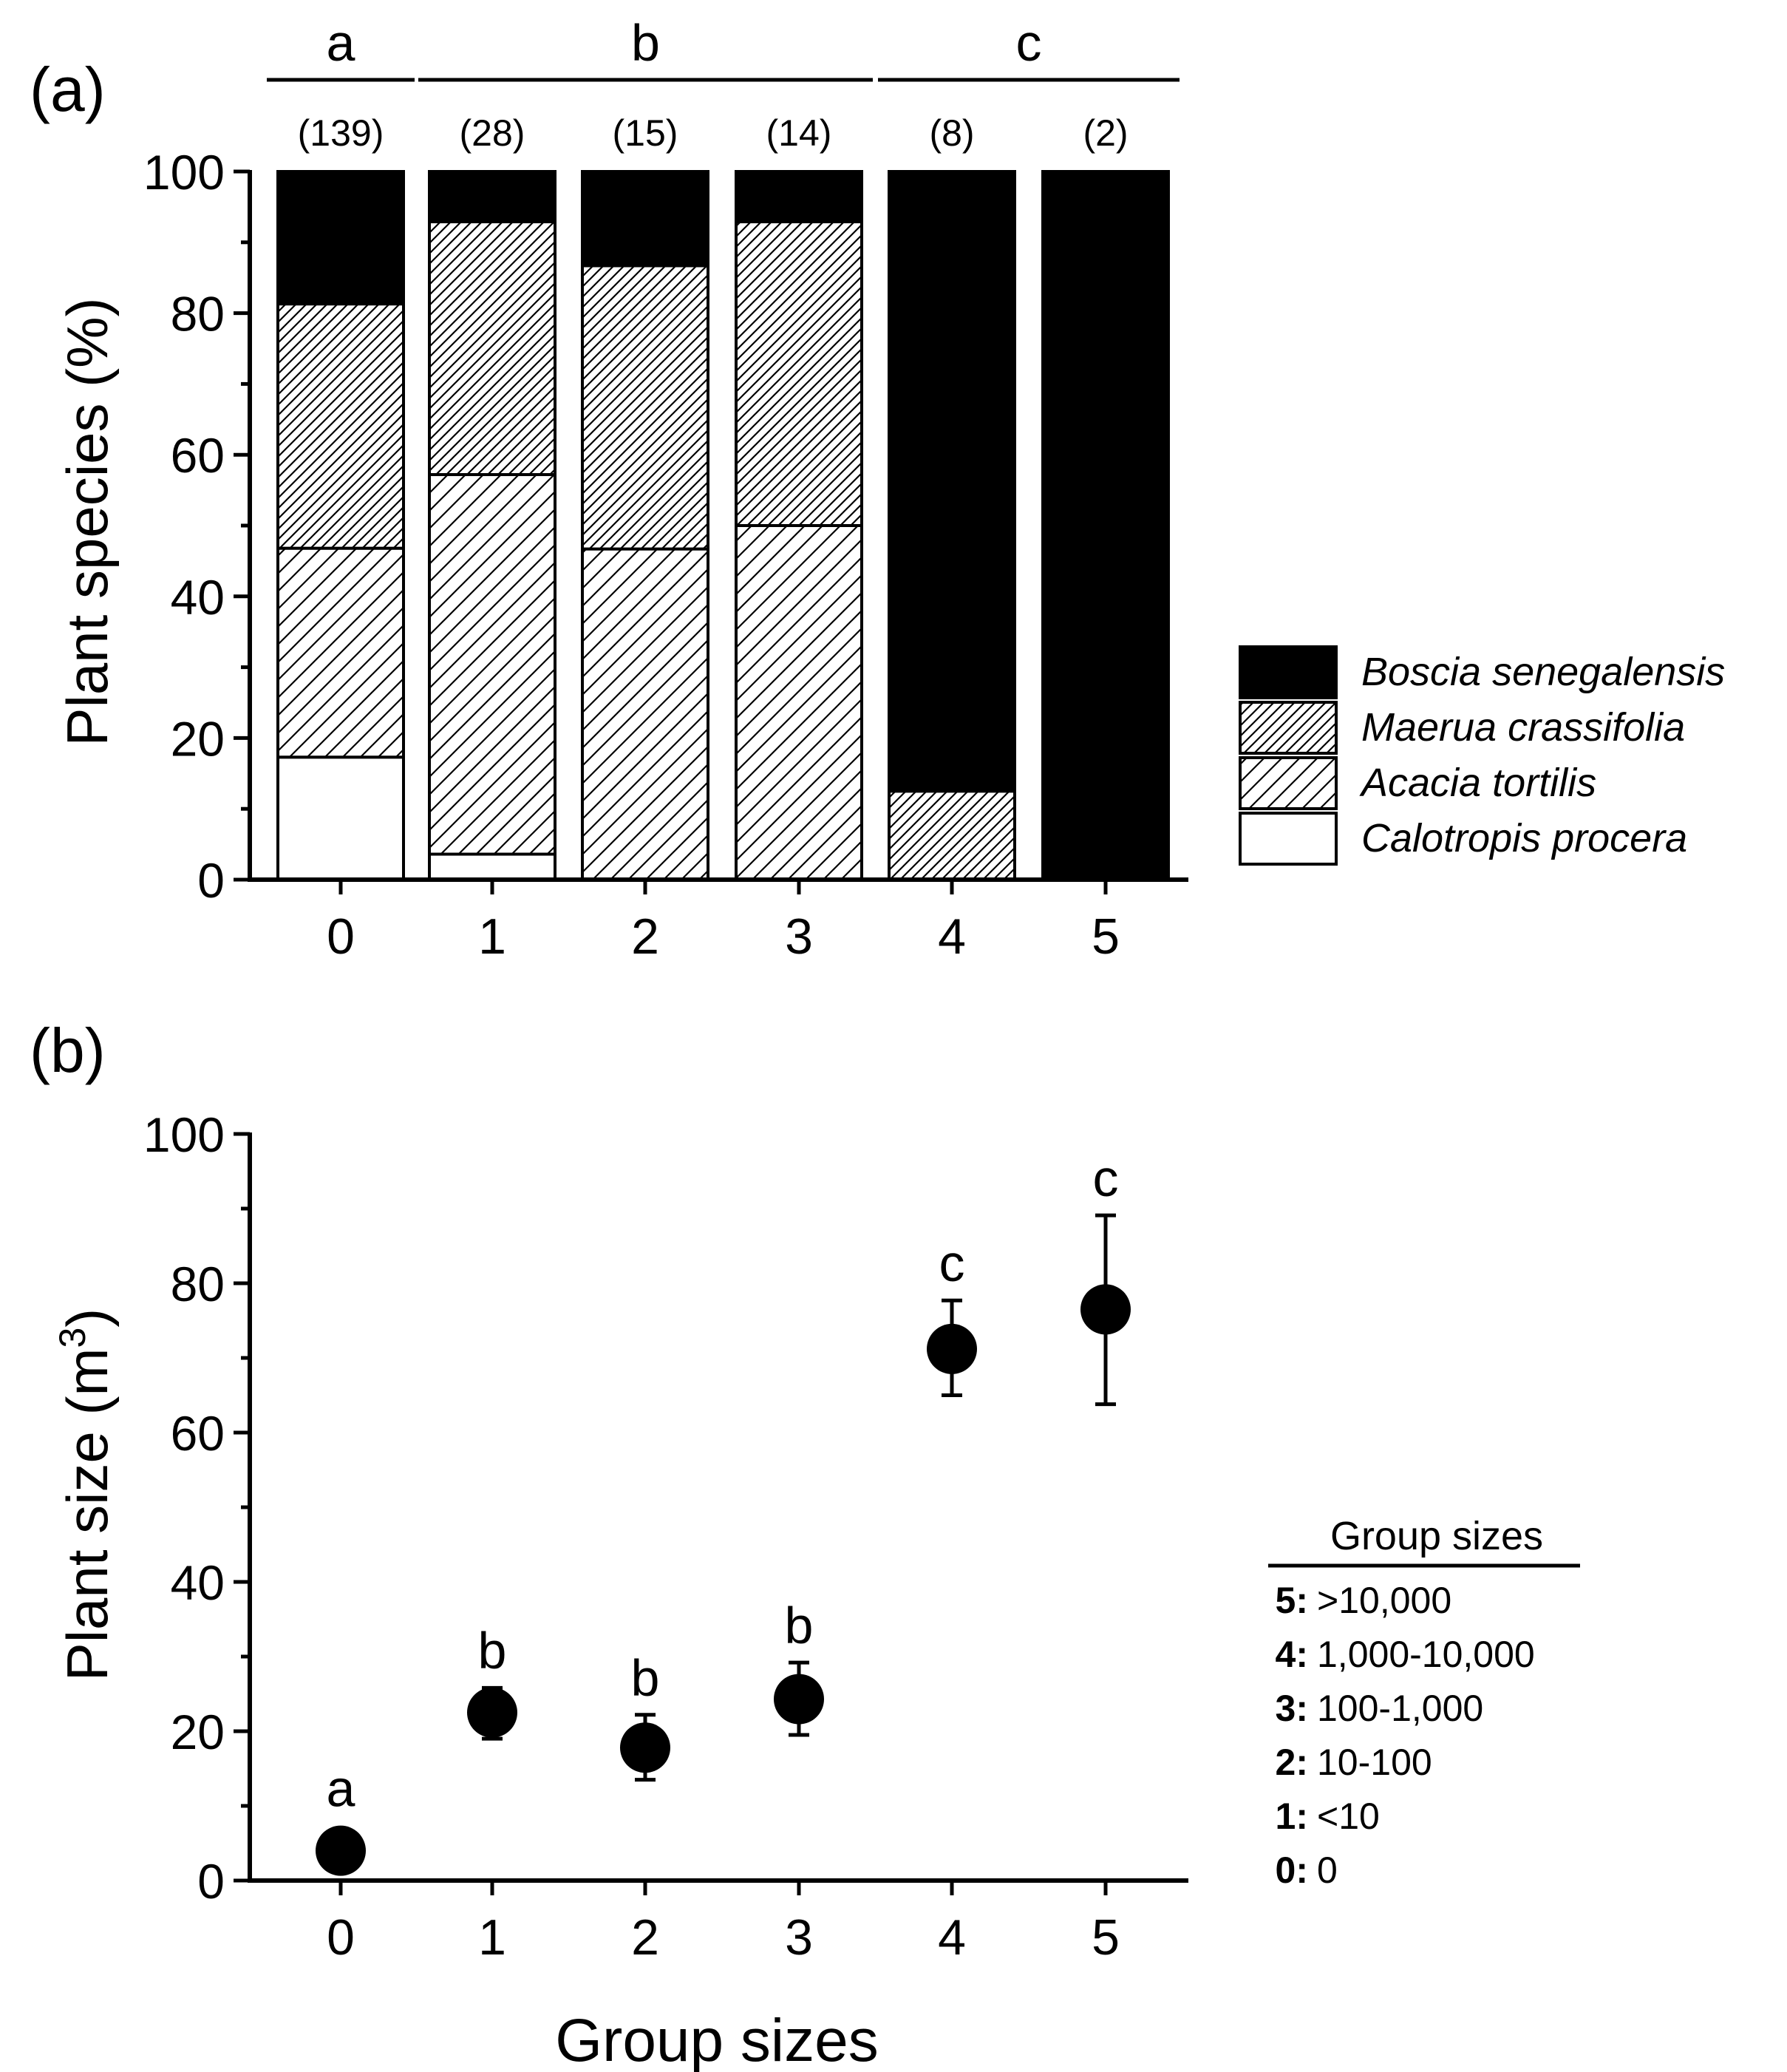 This screenshot has width=1787, height=2072. What do you see at coordinates (1105, 133) in the screenshot?
I see `sample-size-label: (2)` at bounding box center [1105, 133].